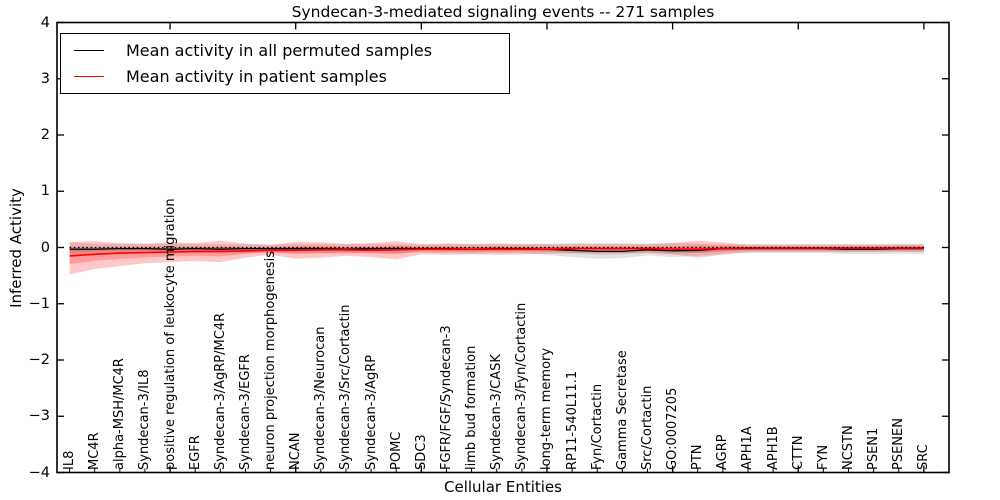 This screenshot has width=1000, height=500. Describe the element at coordinates (271, 360) in the screenshot. I see `category-label: neuron projection morphogenesis` at that location.